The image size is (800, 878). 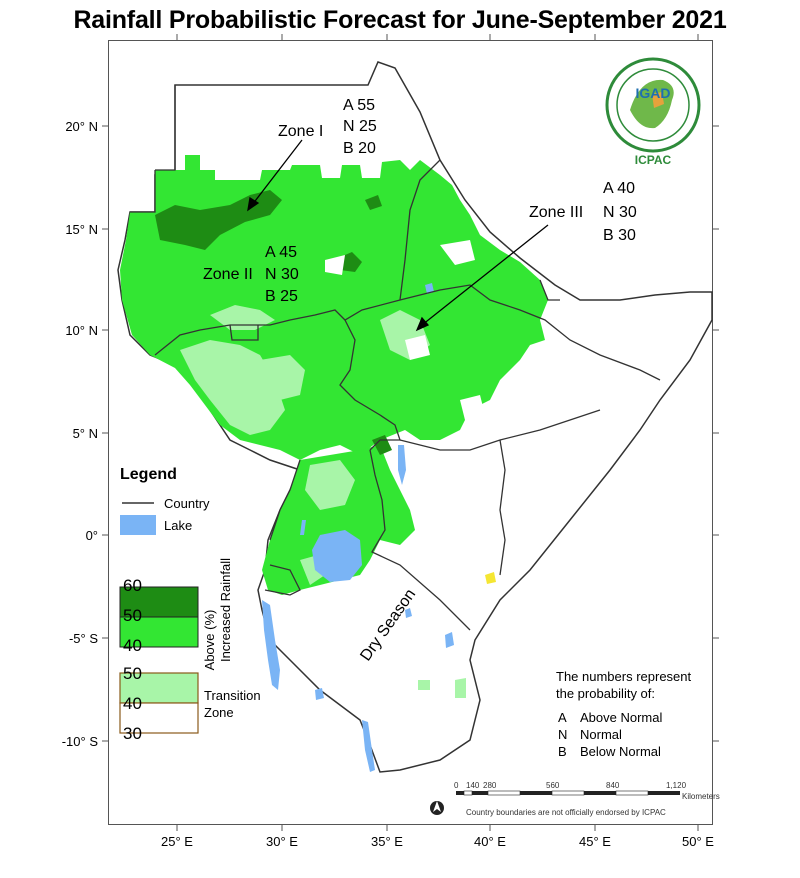 What do you see at coordinates (81, 330) in the screenshot?
I see `lat-label-10n: 10° N` at bounding box center [81, 330].